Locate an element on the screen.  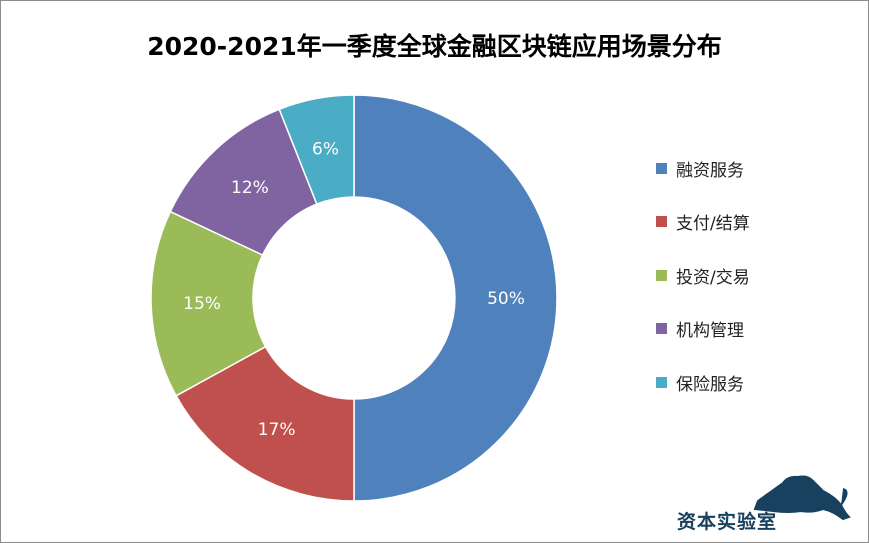
legend-label: 支付/结算 is located at coordinates (713, 224).